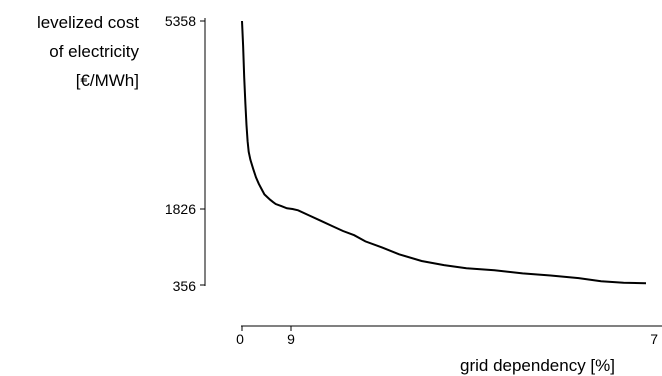 This screenshot has height=376, width=662. Describe the element at coordinates (185, 286) in the screenshot. I see `y-tick-label-bottom: 356` at that location.